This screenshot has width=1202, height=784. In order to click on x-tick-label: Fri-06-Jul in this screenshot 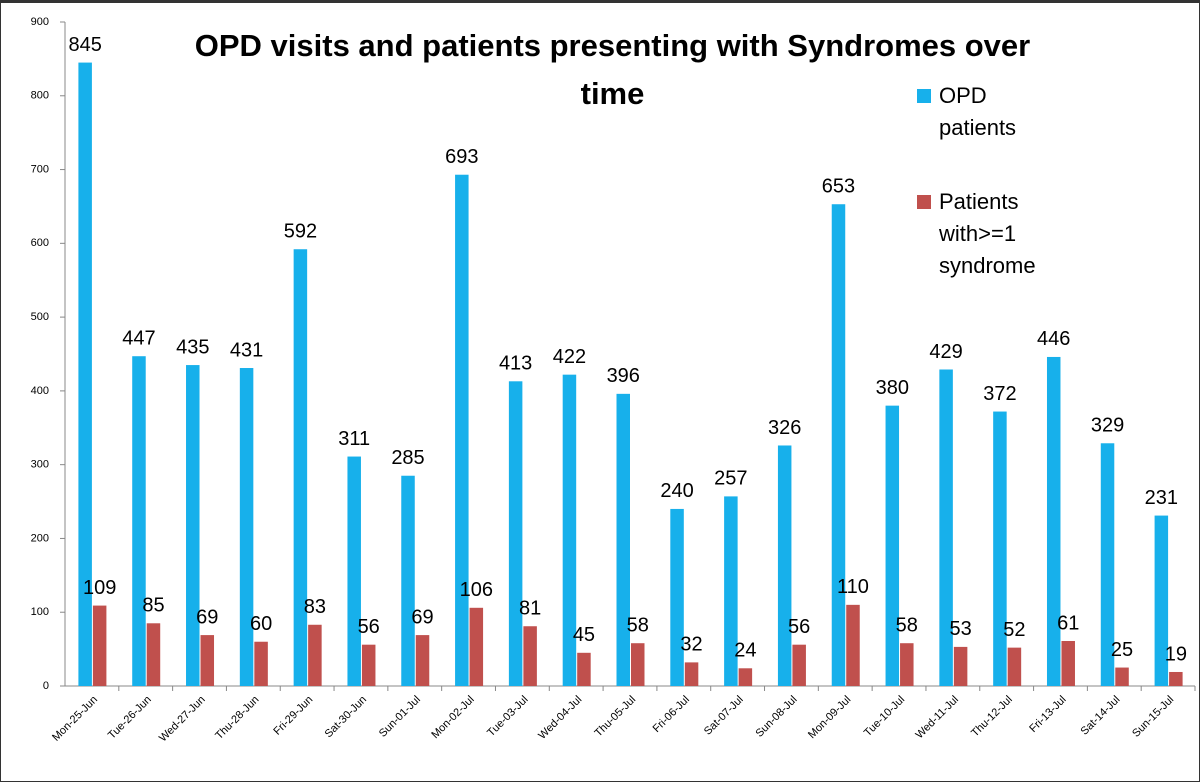, I will do `click(671, 714)`.